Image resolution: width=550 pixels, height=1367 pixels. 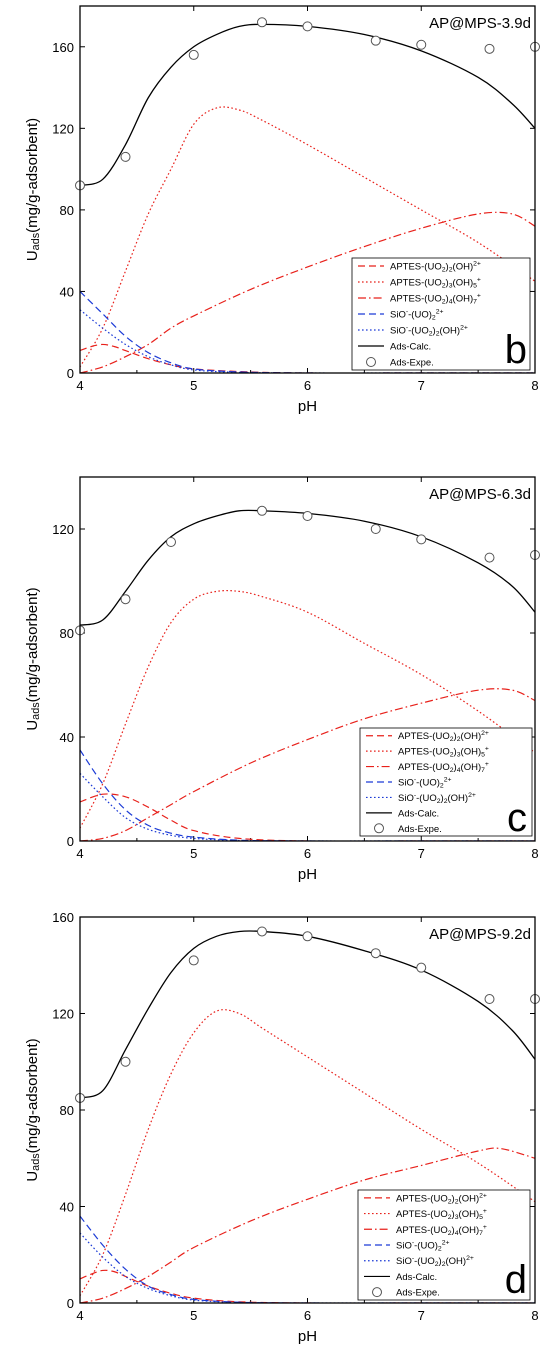 What do you see at coordinates (435, 283) in the screenshot?
I see `legend-label: APTES-(UO2​)3​(OH)5​+​` at bounding box center [435, 283].